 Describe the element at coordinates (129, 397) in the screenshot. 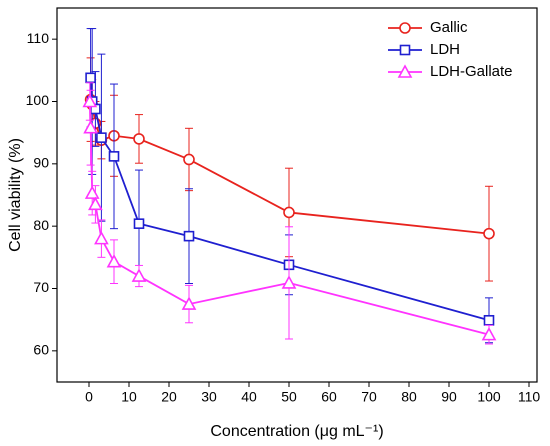

I see `x-tick-label: 10` at that location.